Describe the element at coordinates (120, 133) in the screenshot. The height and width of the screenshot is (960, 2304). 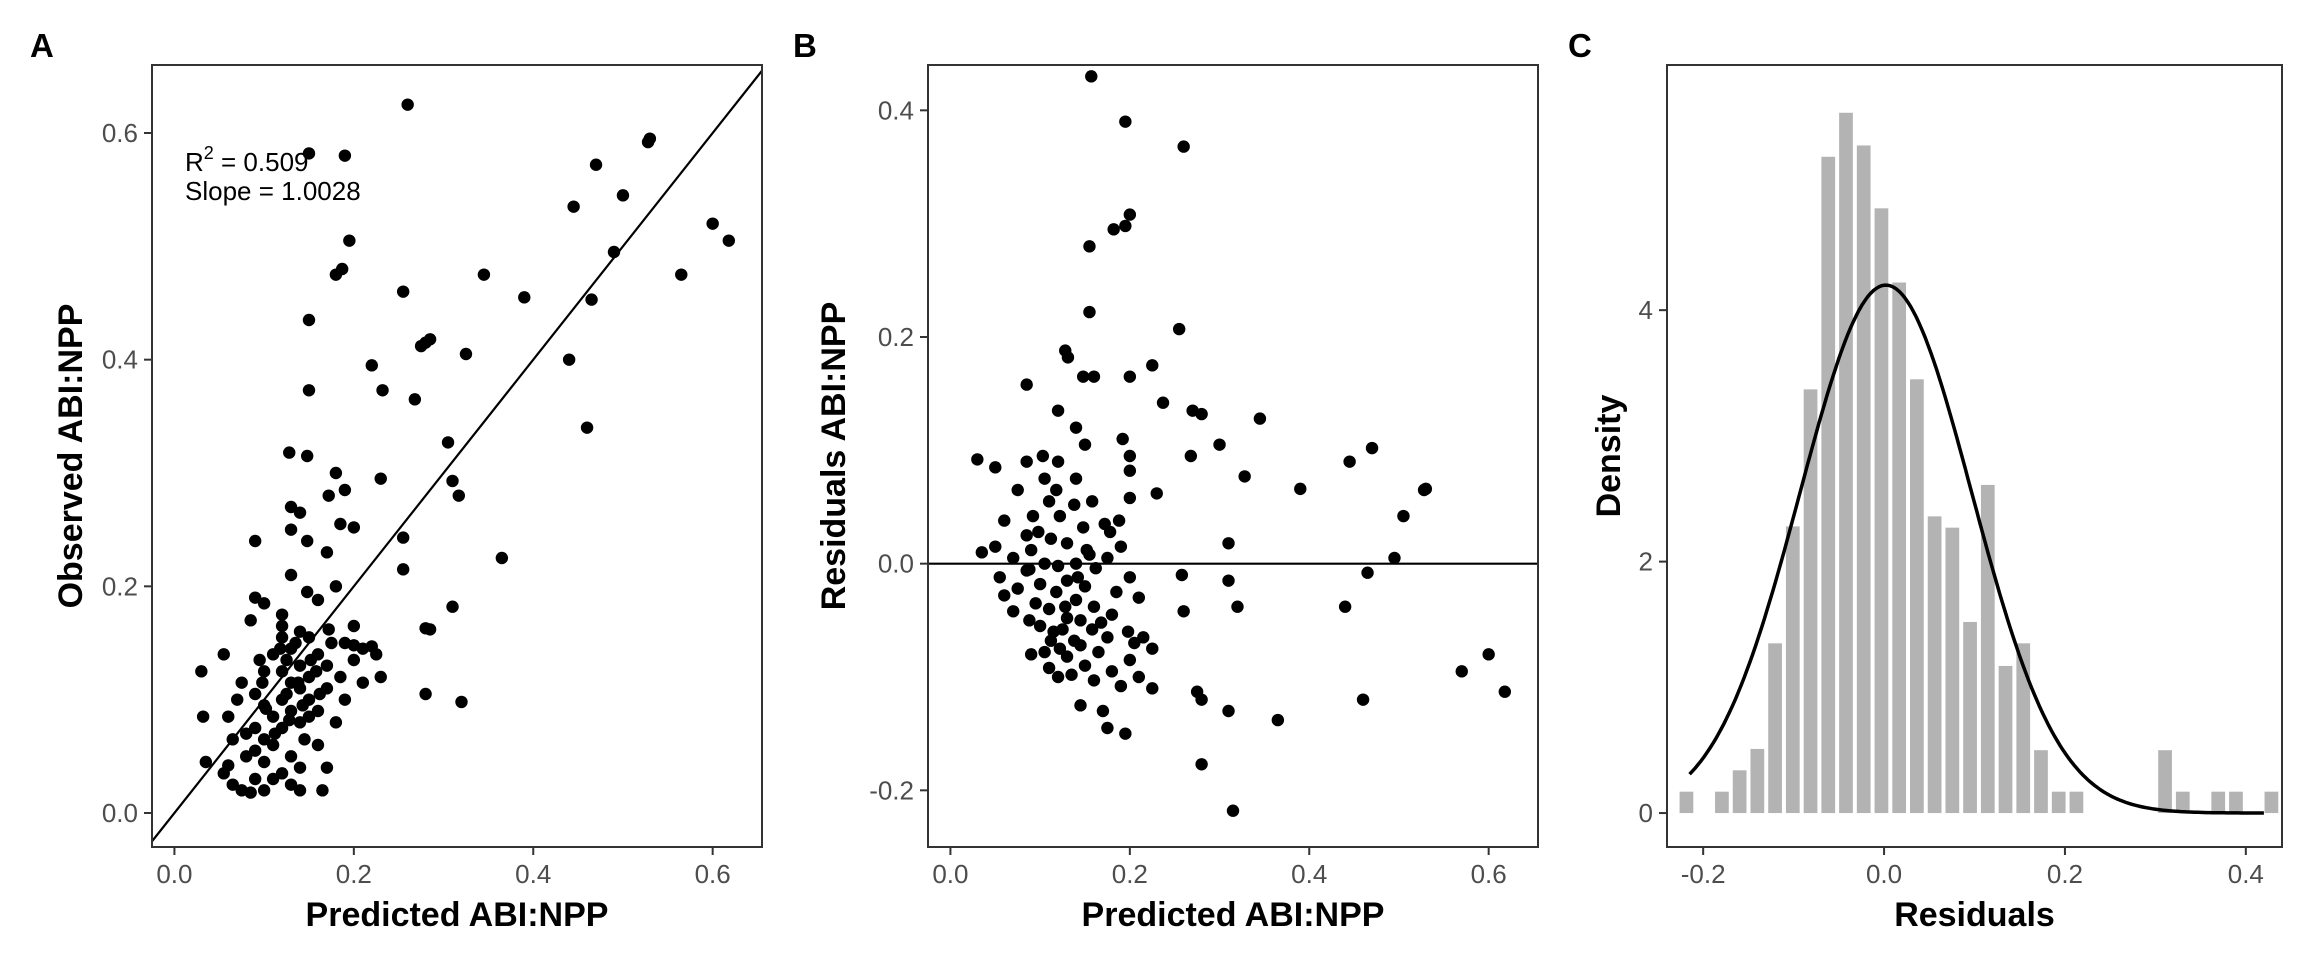
I see `y-tick-label: 0.6` at that location.